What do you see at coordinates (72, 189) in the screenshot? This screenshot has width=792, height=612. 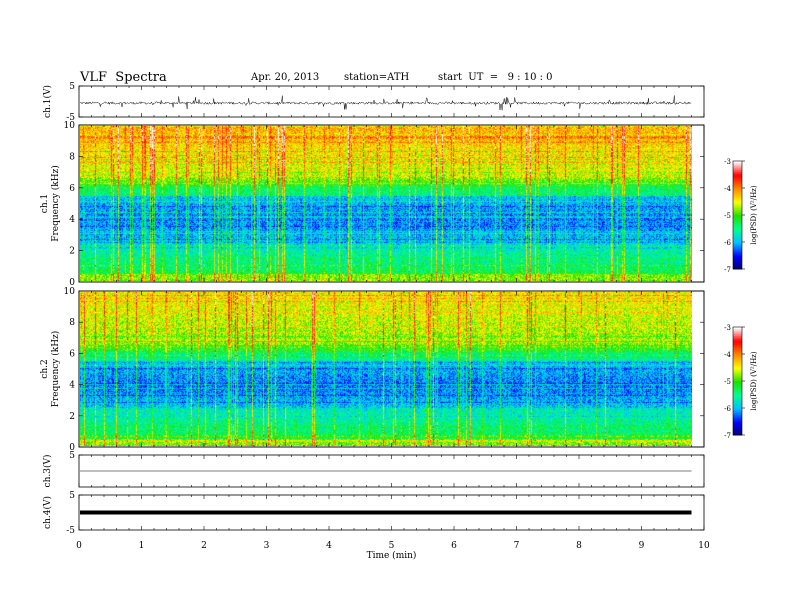 I see `y-tick-label: 6` at bounding box center [72, 189].